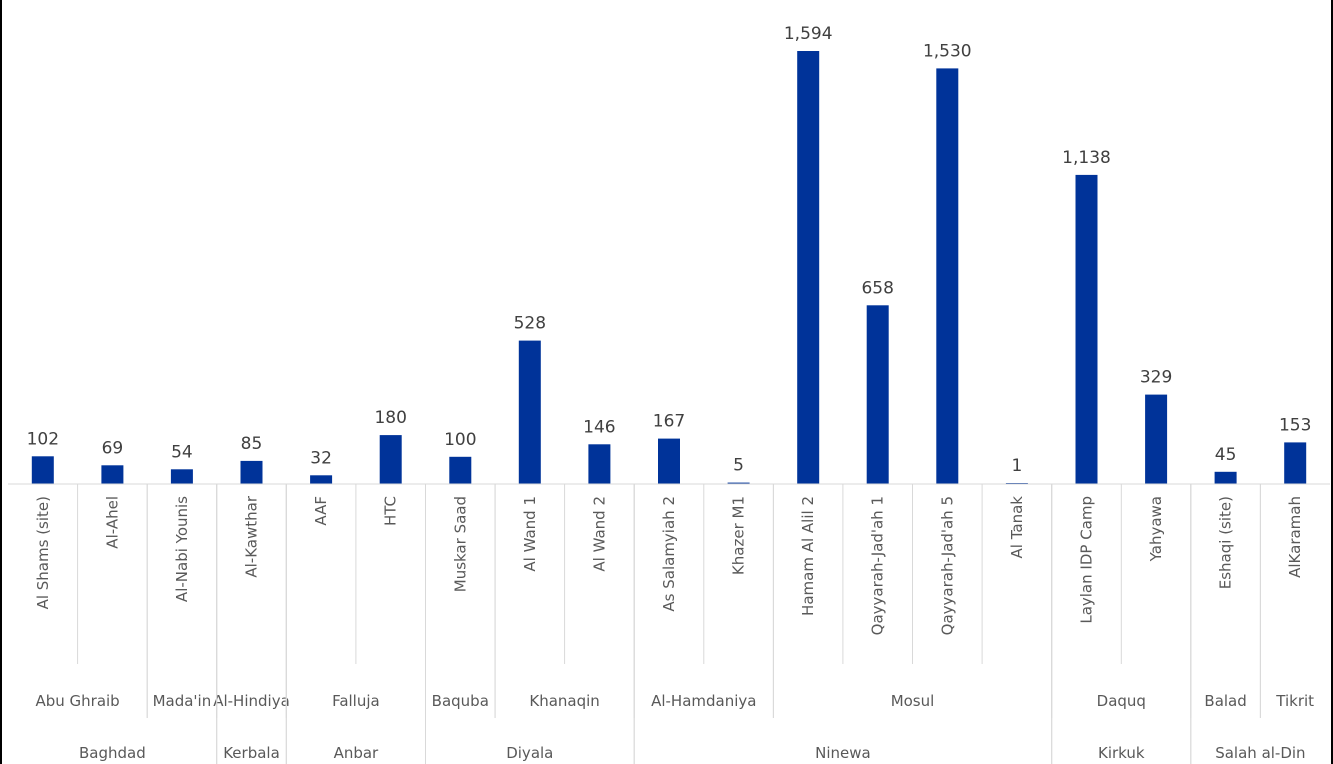 This screenshot has height=764, width=1333. What do you see at coordinates (808, 34) in the screenshot?
I see `value-label-hamam-al-alil-2: 1,594` at bounding box center [808, 34].